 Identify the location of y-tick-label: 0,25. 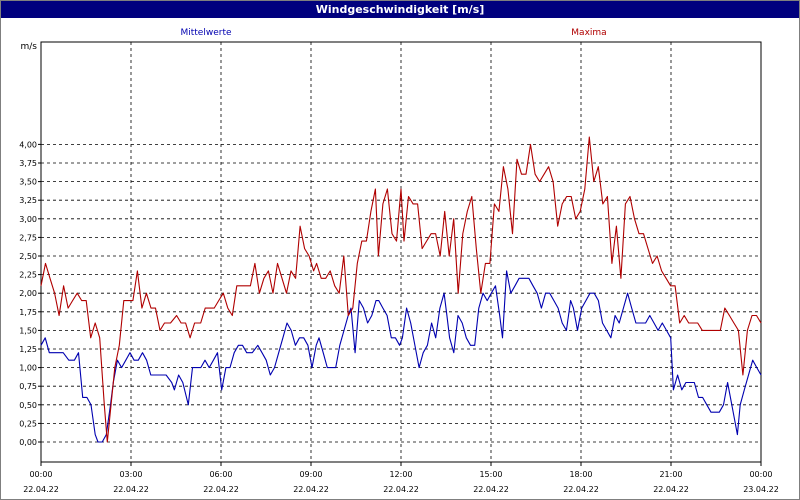
(28, 423).